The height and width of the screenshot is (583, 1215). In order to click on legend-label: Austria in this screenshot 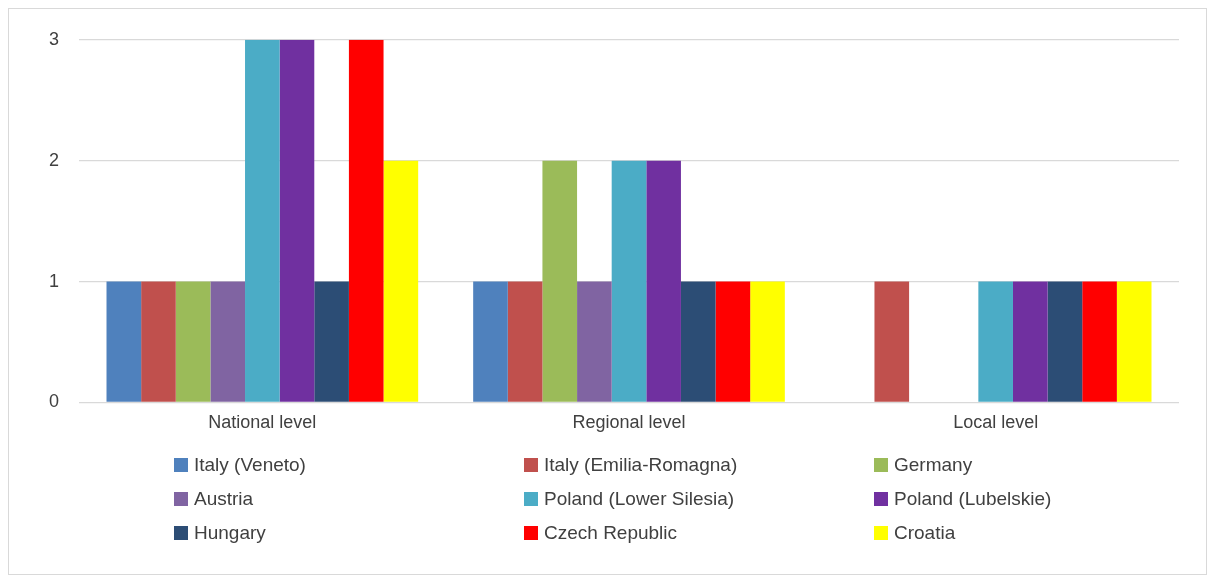, I will do `click(224, 499)`.